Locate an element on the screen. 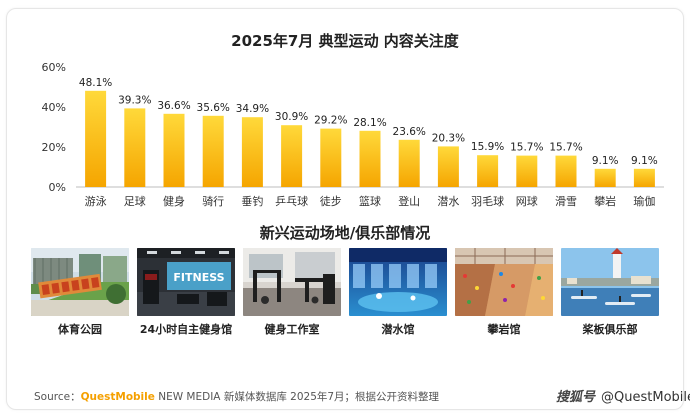  y-tick-label: 0% is located at coordinates (57, 187).